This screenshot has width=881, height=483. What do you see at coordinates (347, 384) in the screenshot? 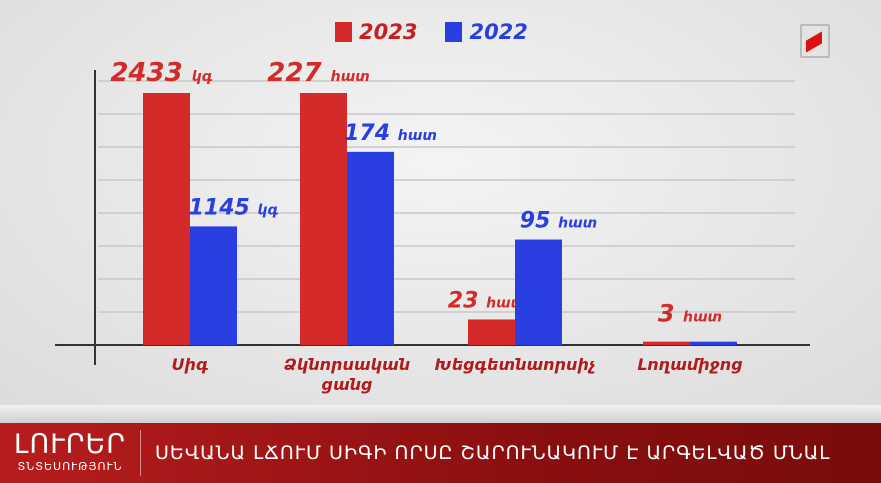
I see `category-label: ցանց` at bounding box center [347, 384].